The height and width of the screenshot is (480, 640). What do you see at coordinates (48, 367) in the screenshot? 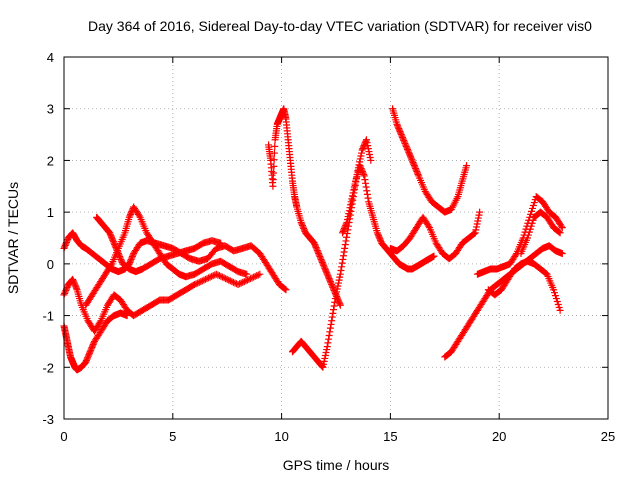
I see `y-tick-label: -2` at bounding box center [48, 367].